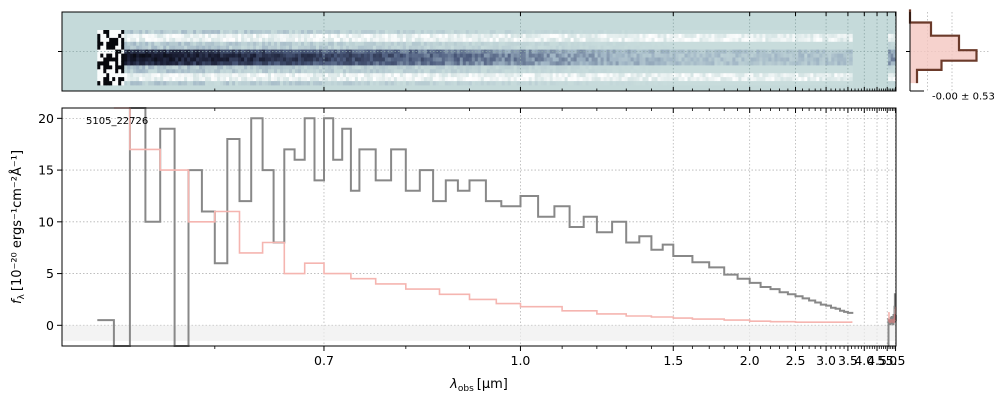  What do you see at coordinates (963, 96) in the screenshot?
I see `profile-annotation: -0.00 ± 0.53` at bounding box center [963, 96].